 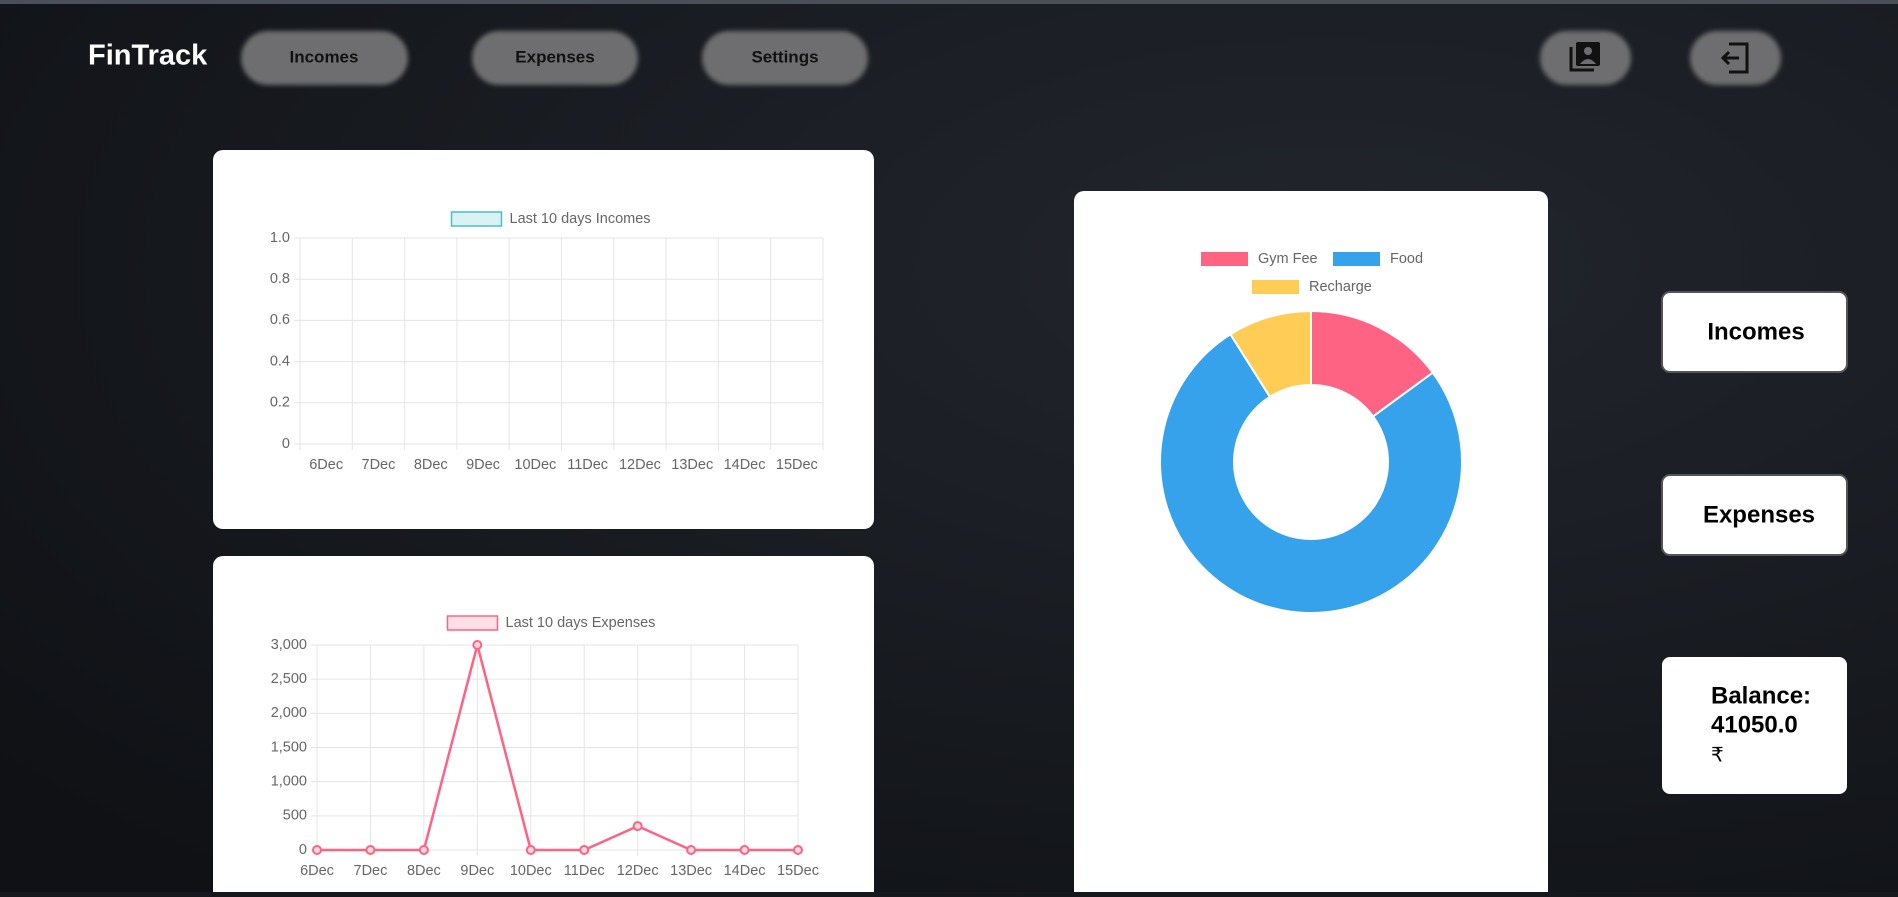 What do you see at coordinates (557, 746) in the screenshot?
I see `series-line` at bounding box center [557, 746].